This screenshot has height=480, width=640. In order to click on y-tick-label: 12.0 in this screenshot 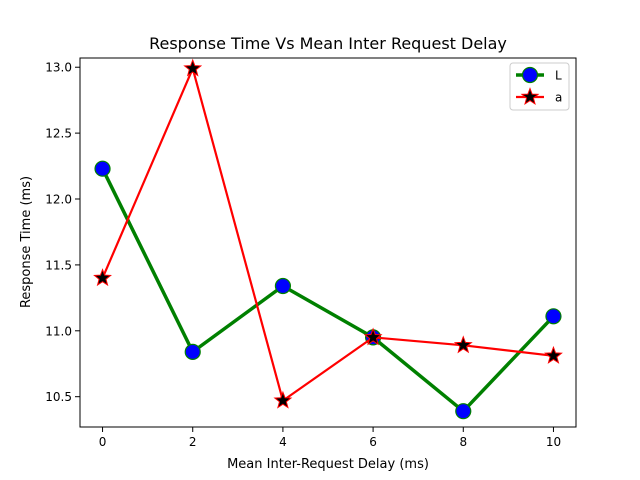, I will do `click(58, 200)`.